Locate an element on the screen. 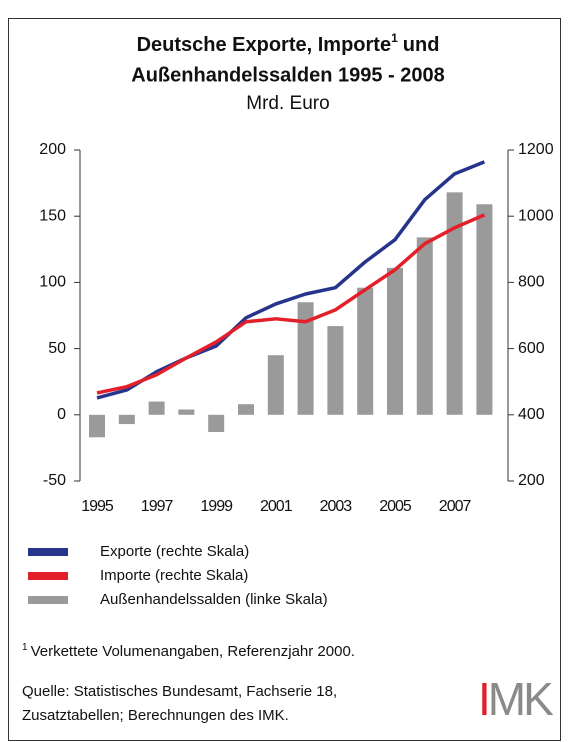  y-tick-label: 0 is located at coordinates (61, 414).